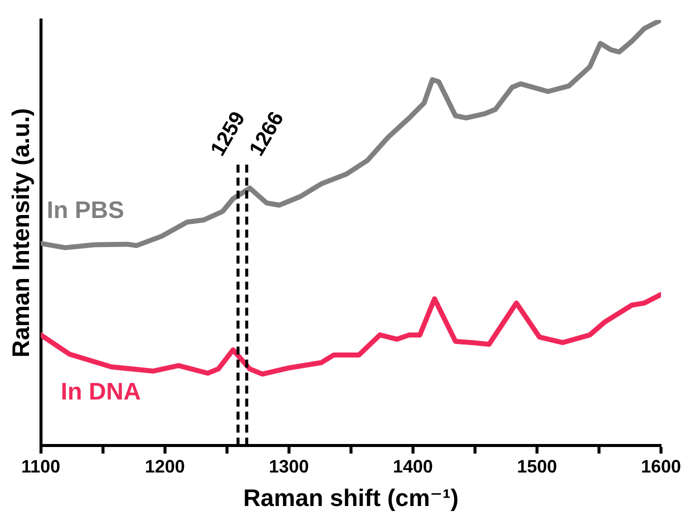  What do you see at coordinates (661, 466) in the screenshot?
I see `x-tick-label: 1600` at bounding box center [661, 466].